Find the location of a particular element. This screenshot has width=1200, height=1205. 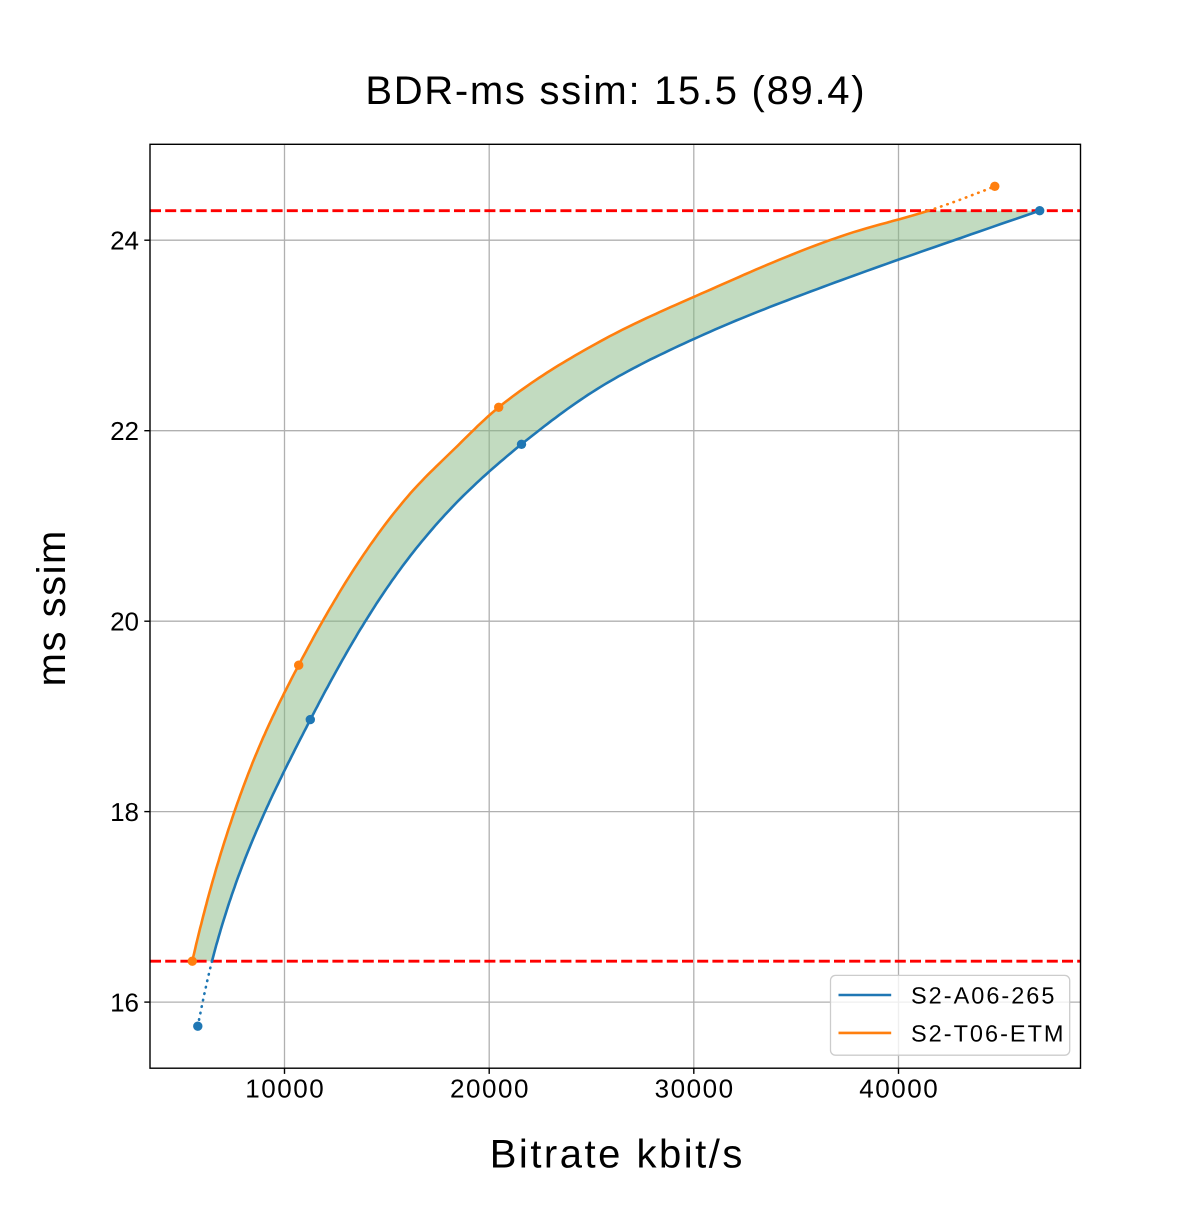

svg-text: 10000 is located at coordinates (285, 1088).